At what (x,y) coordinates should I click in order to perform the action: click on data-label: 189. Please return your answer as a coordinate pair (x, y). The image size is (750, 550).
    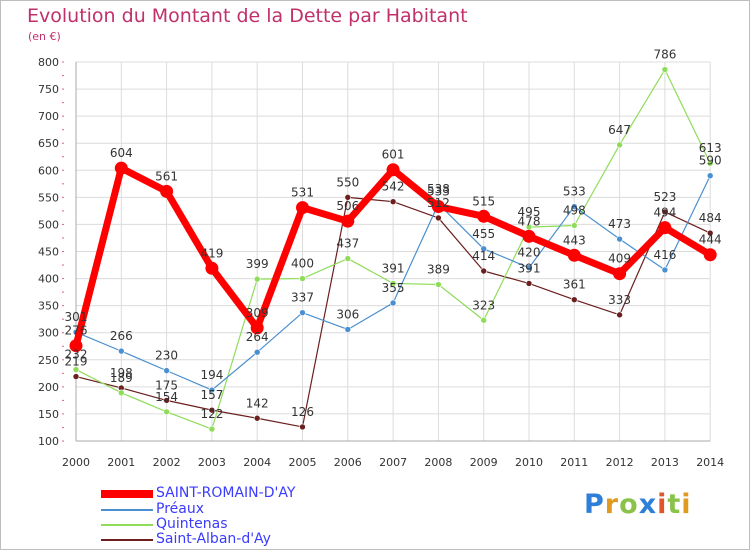
    Looking at the image, I should click on (121, 378).